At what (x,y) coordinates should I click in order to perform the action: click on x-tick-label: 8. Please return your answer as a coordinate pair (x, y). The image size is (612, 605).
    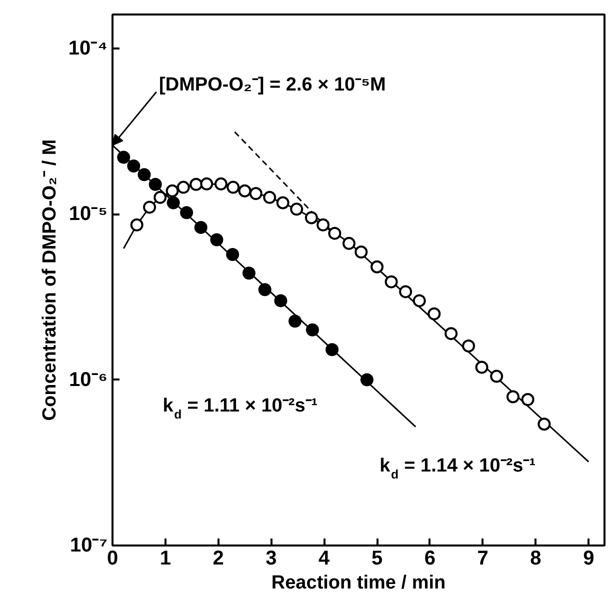
    Looking at the image, I should click on (536, 559).